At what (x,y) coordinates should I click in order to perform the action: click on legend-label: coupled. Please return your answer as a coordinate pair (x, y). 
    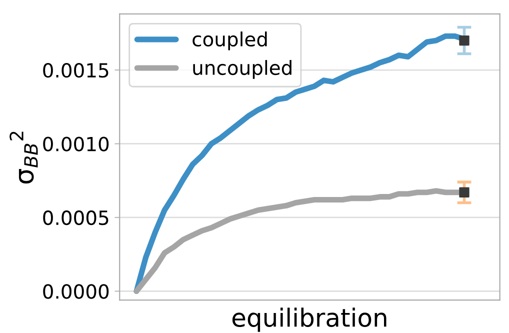
    Looking at the image, I should click on (229, 40).